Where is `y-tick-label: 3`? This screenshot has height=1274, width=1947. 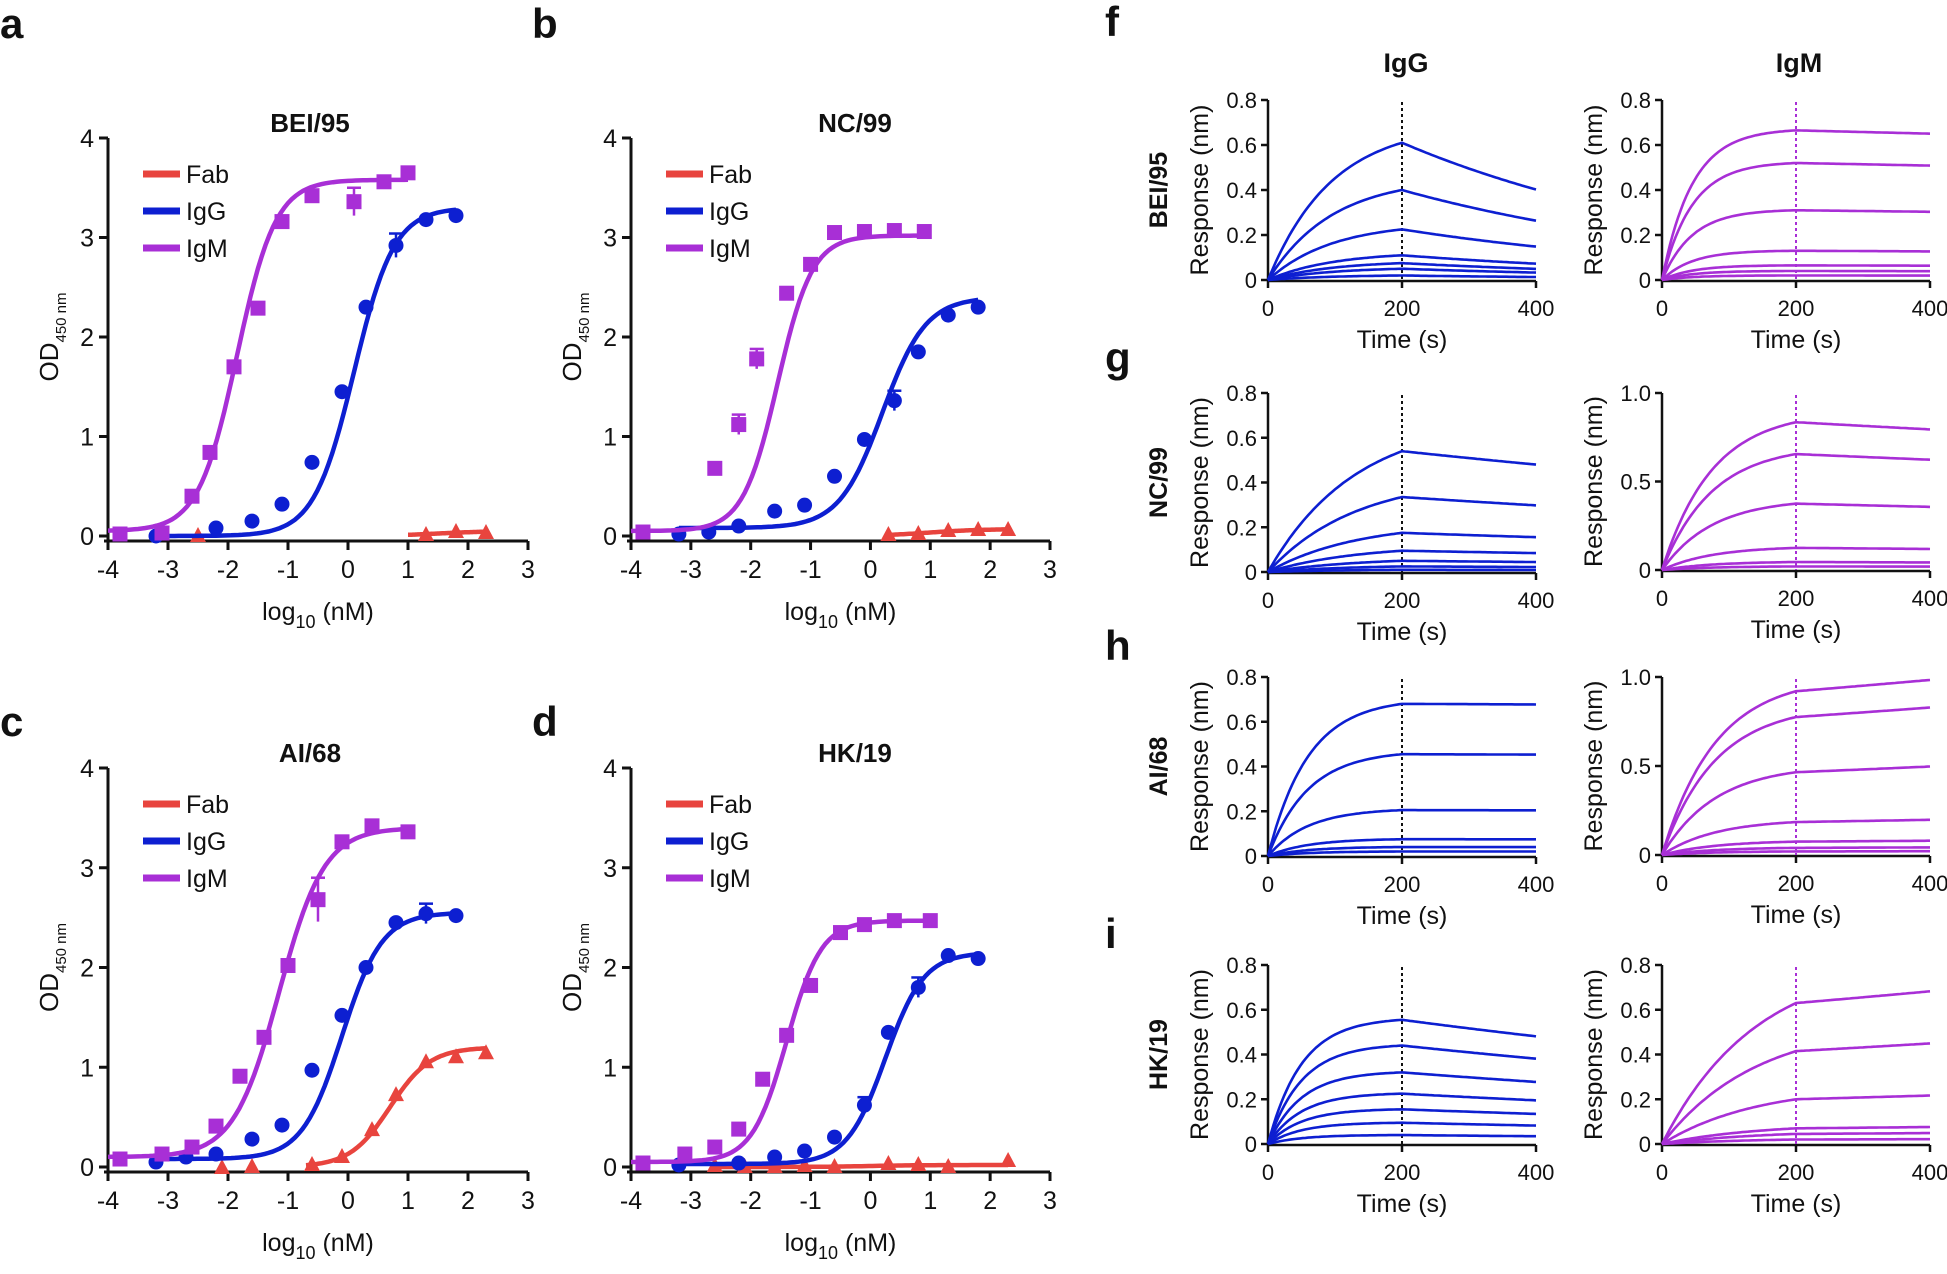
y-tick-label: 3 is located at coordinates (87, 239).